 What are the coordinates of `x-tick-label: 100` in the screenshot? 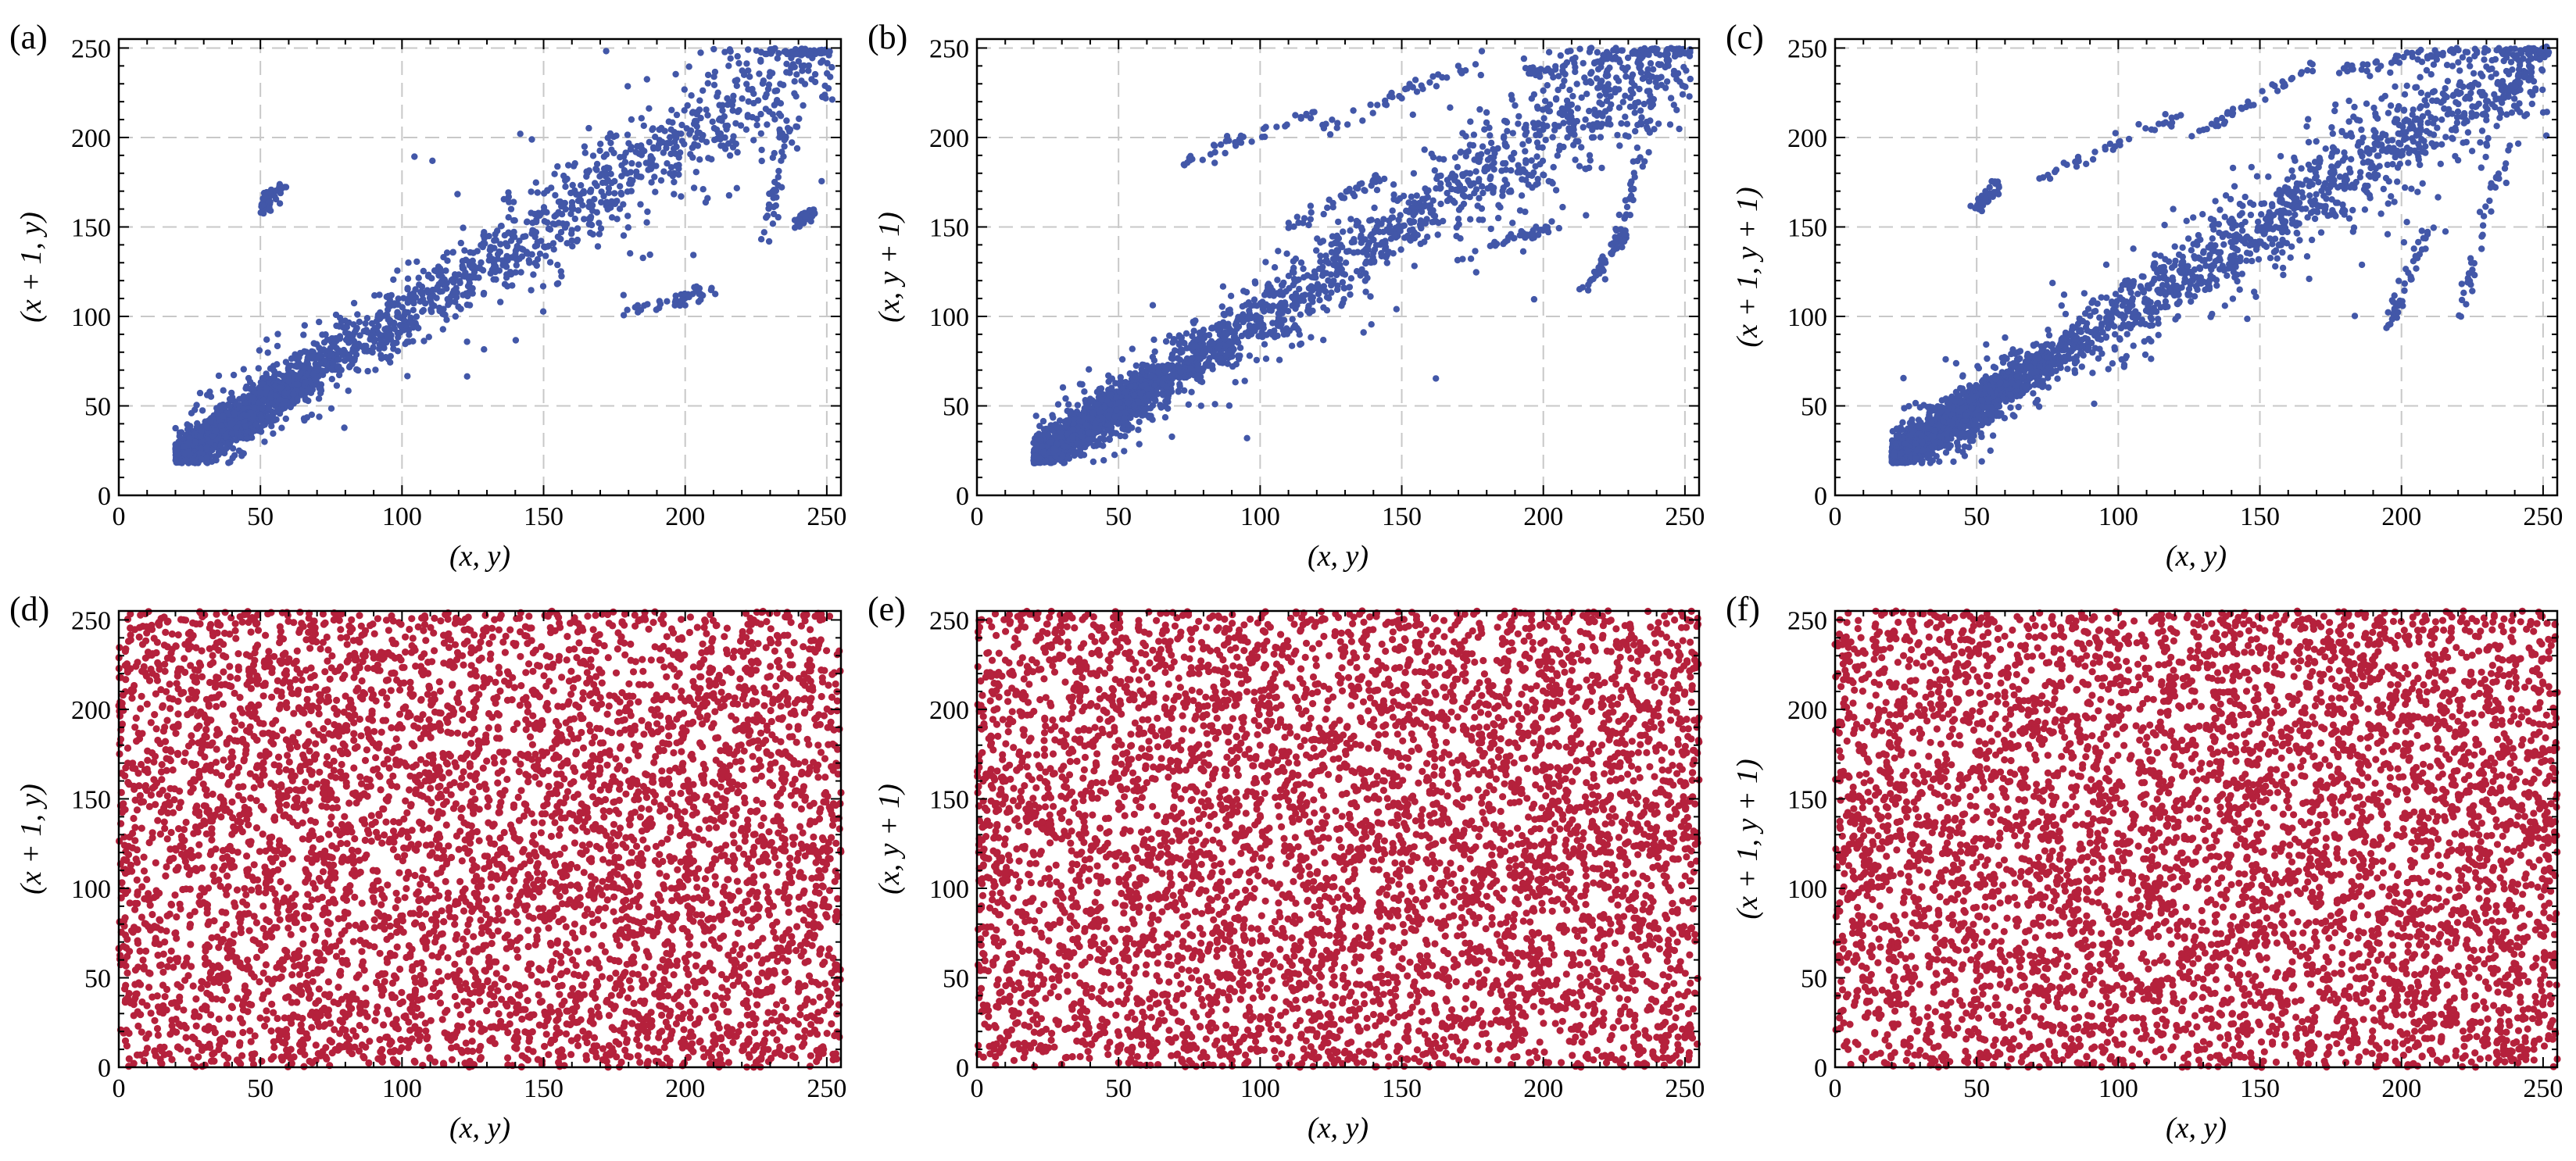 It's located at (402, 517).